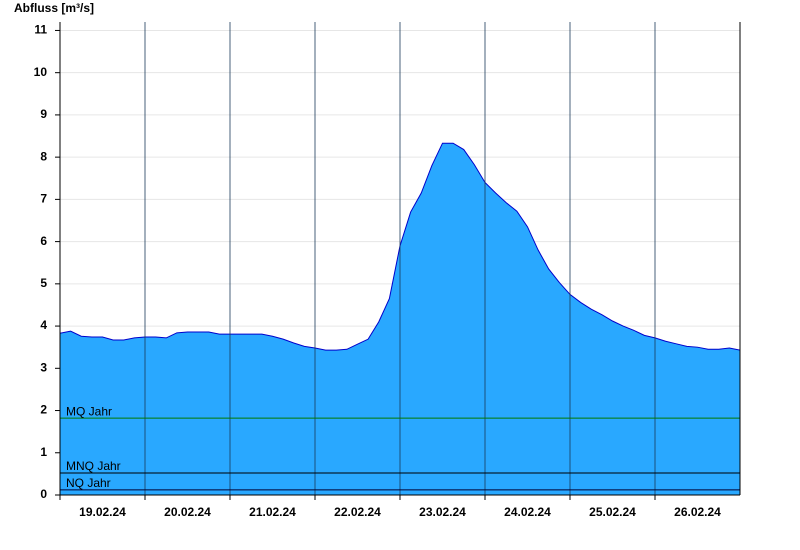 This screenshot has height=550, width=800. I want to click on y-tick-label: 0, so click(43, 494).